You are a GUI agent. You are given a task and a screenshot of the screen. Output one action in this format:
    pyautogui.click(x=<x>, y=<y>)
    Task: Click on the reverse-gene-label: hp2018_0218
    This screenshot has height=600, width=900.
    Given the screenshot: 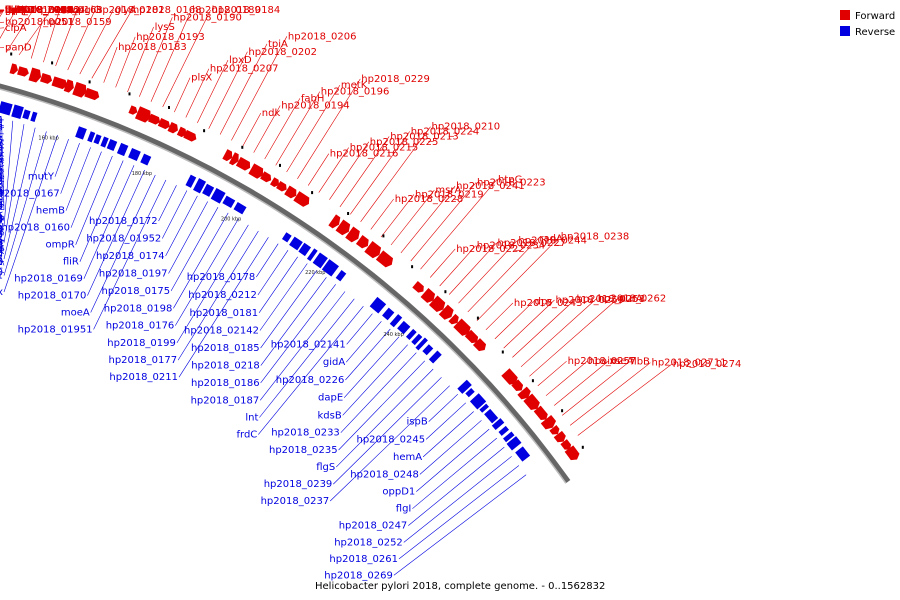 What is the action you would take?
    pyautogui.click(x=225, y=366)
    